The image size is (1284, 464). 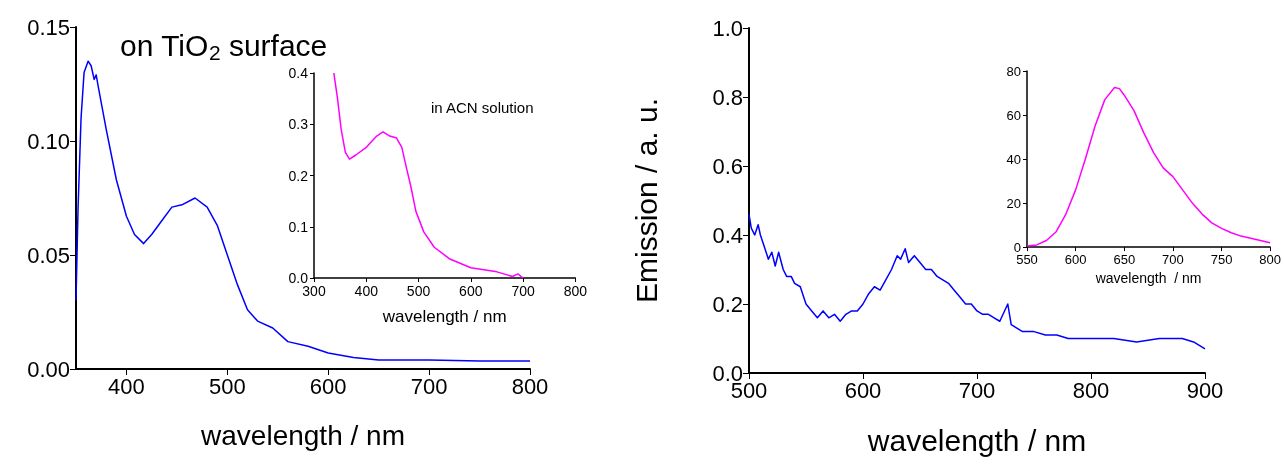 I want to click on y-tick-label: 0.00, so click(x=48, y=369).